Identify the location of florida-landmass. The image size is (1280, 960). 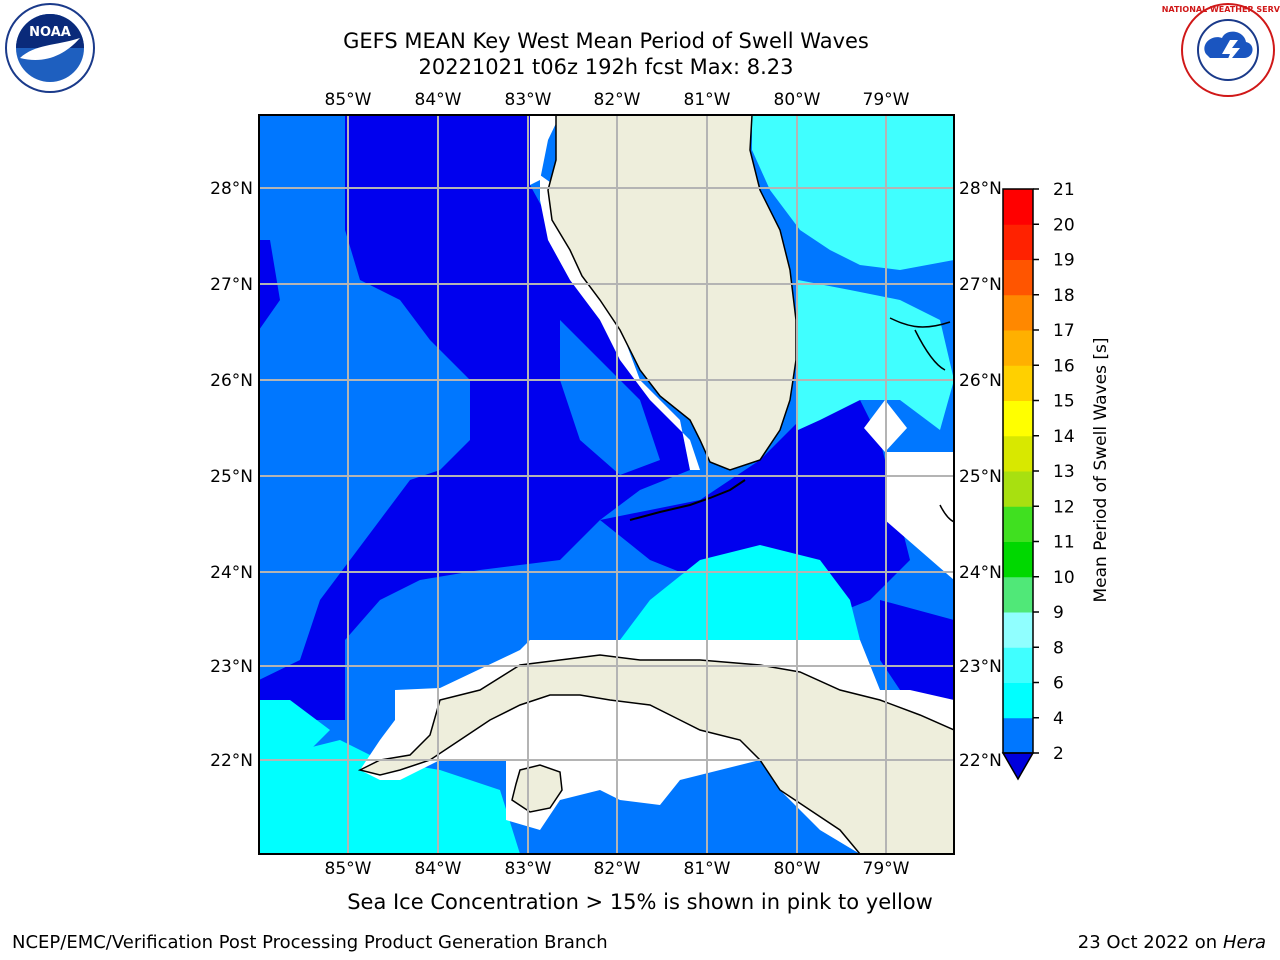
(672, 293).